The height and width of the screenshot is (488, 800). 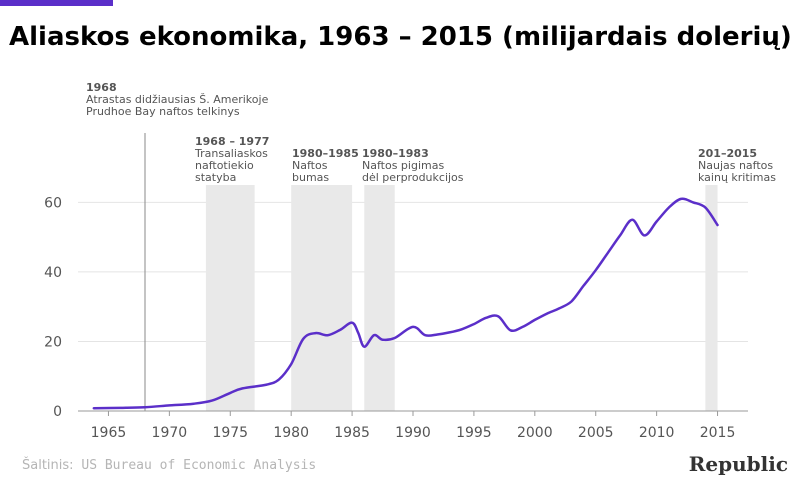 I want to click on annotation-title: 1980–1983, so click(x=395, y=153).